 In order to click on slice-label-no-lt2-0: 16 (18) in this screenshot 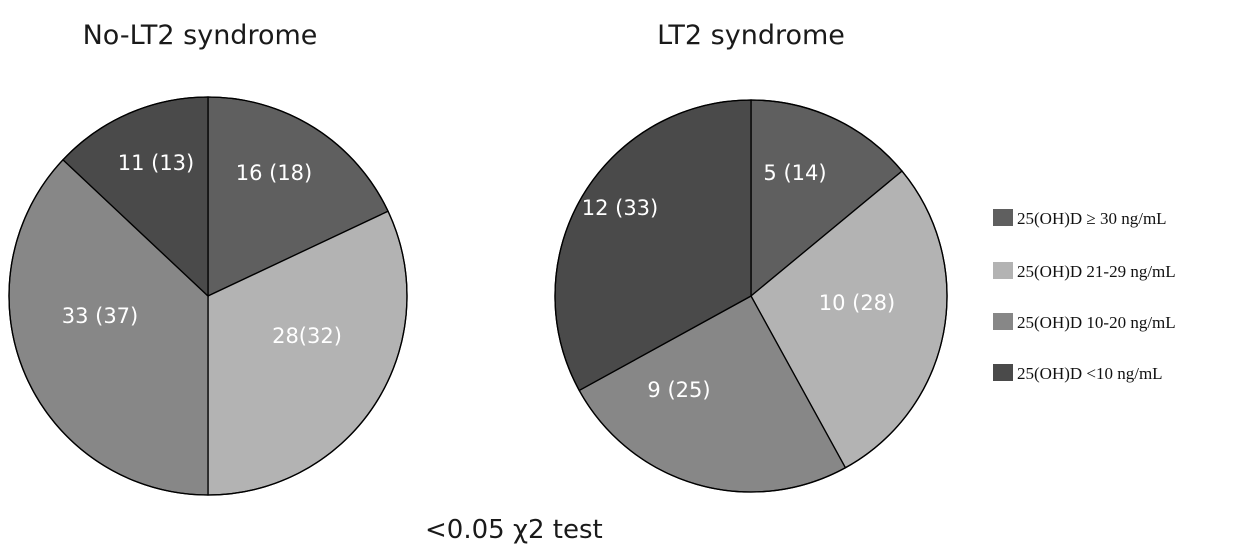, I will do `click(274, 173)`.